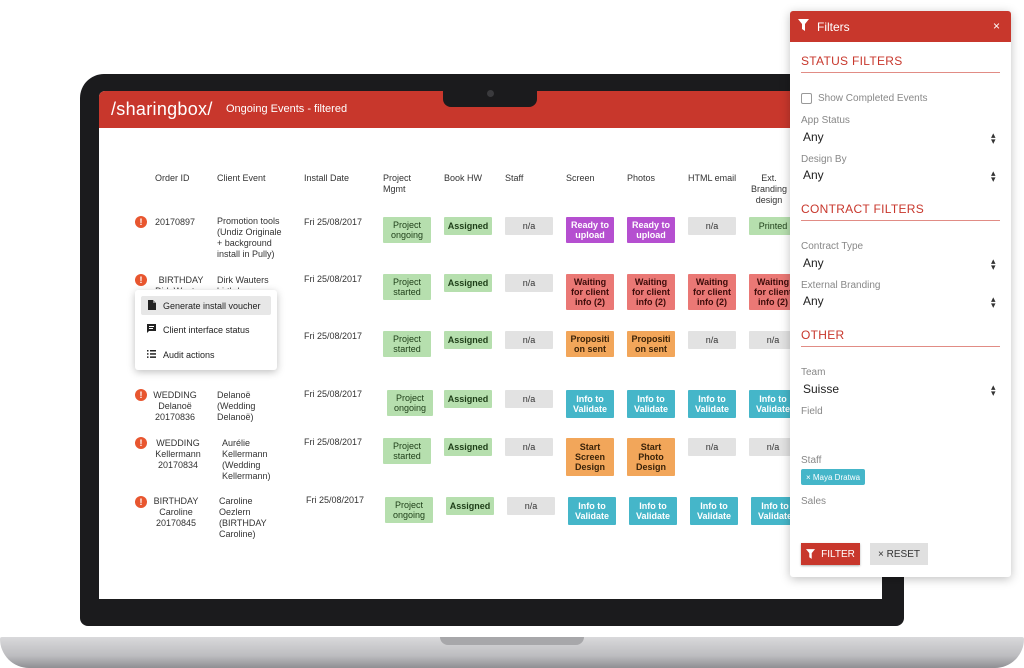 The height and width of the screenshot is (668, 1024). Describe the element at coordinates (813, 263) in the screenshot. I see `contract-type-select: Any` at that location.